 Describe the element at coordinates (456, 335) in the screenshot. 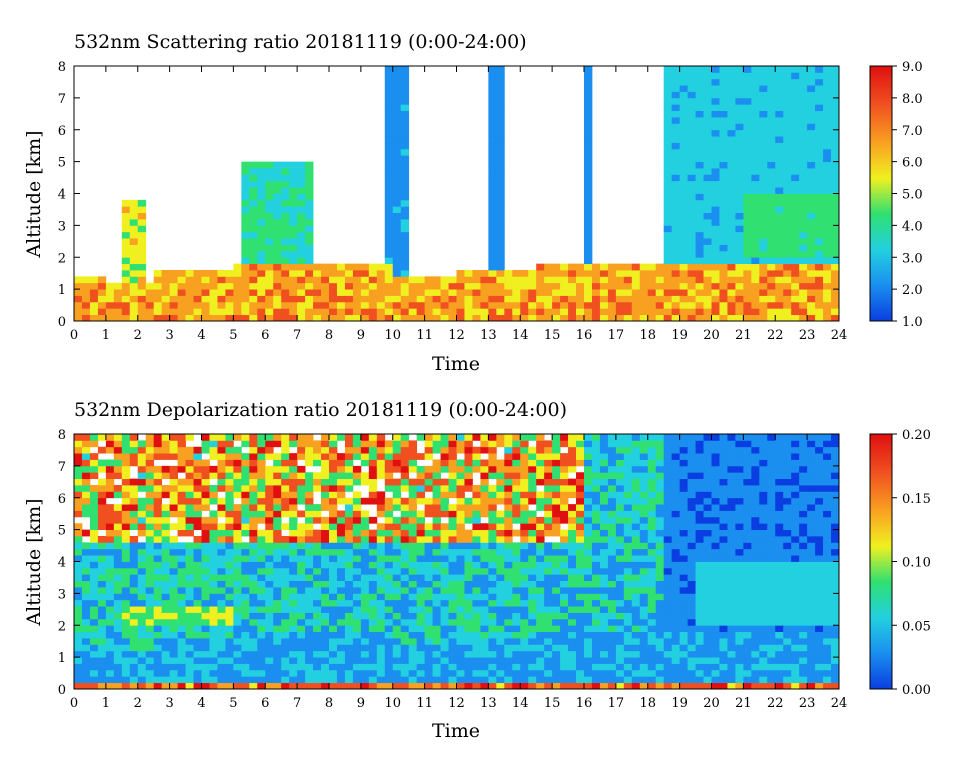

I see `x-tick-label: 12` at that location.